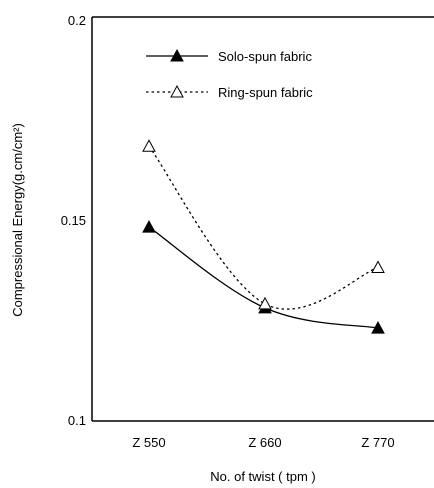 This screenshot has height=488, width=434. I want to click on y-tick-label-bottom: 0.1, so click(77, 420).